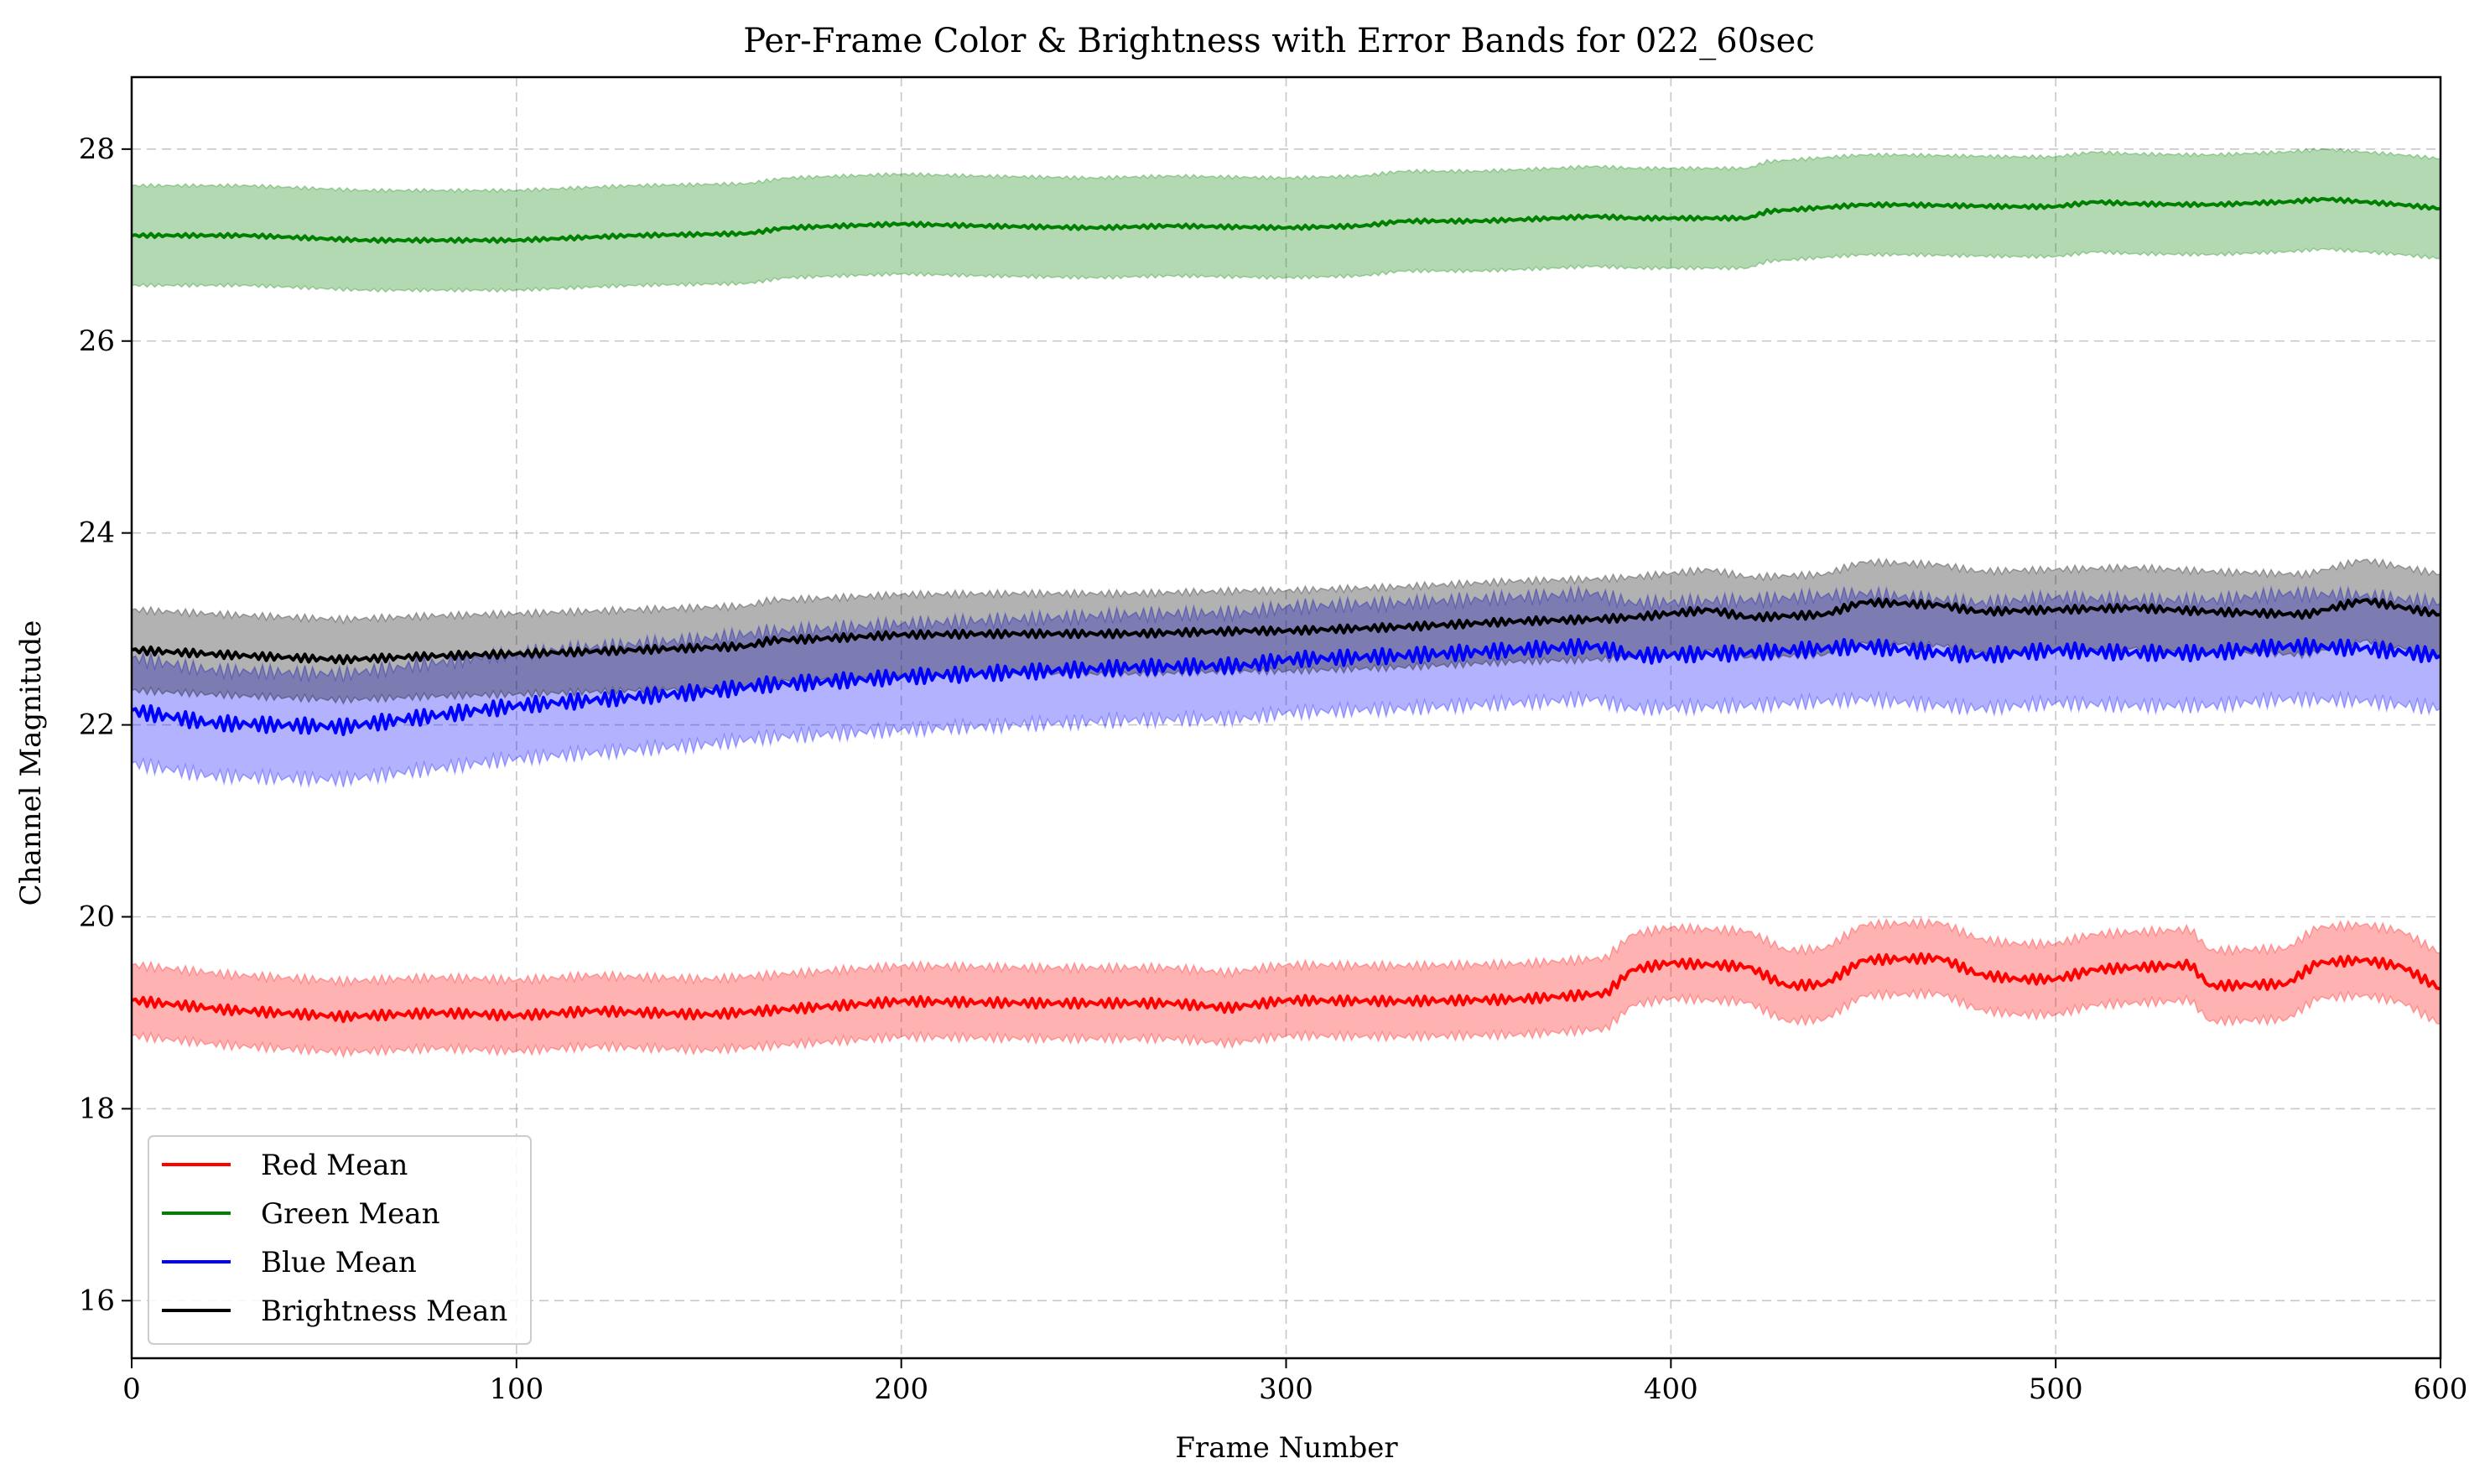 The width and height of the screenshot is (2490, 1484). Describe the element at coordinates (31, 763) in the screenshot. I see `y-axis-label: Channel Magnitude` at that location.